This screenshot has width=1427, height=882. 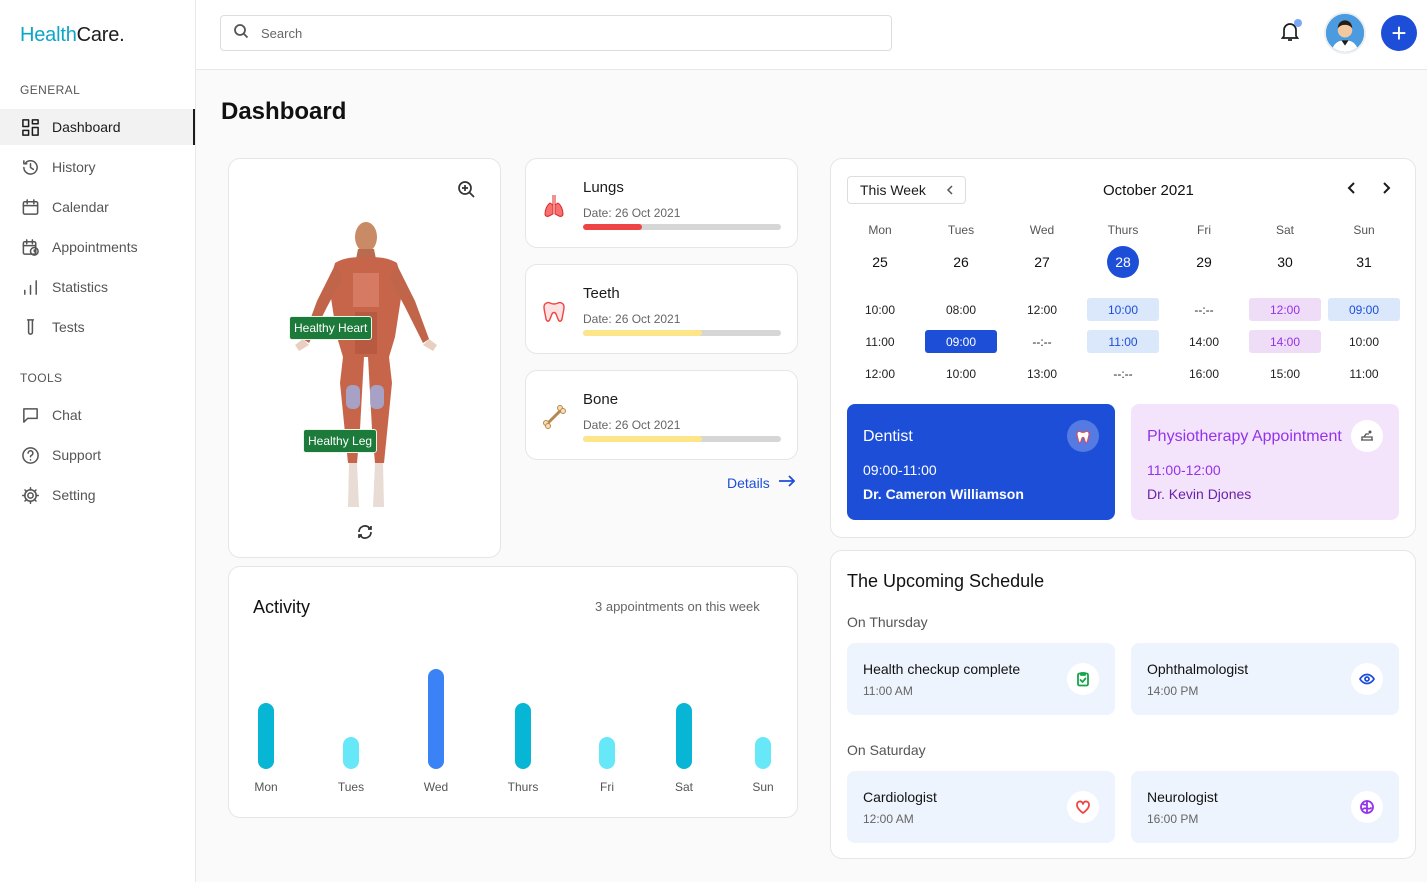 I want to click on organ-card-teeth: Teeth Date: 26 Oct 2021, so click(x=661, y=309).